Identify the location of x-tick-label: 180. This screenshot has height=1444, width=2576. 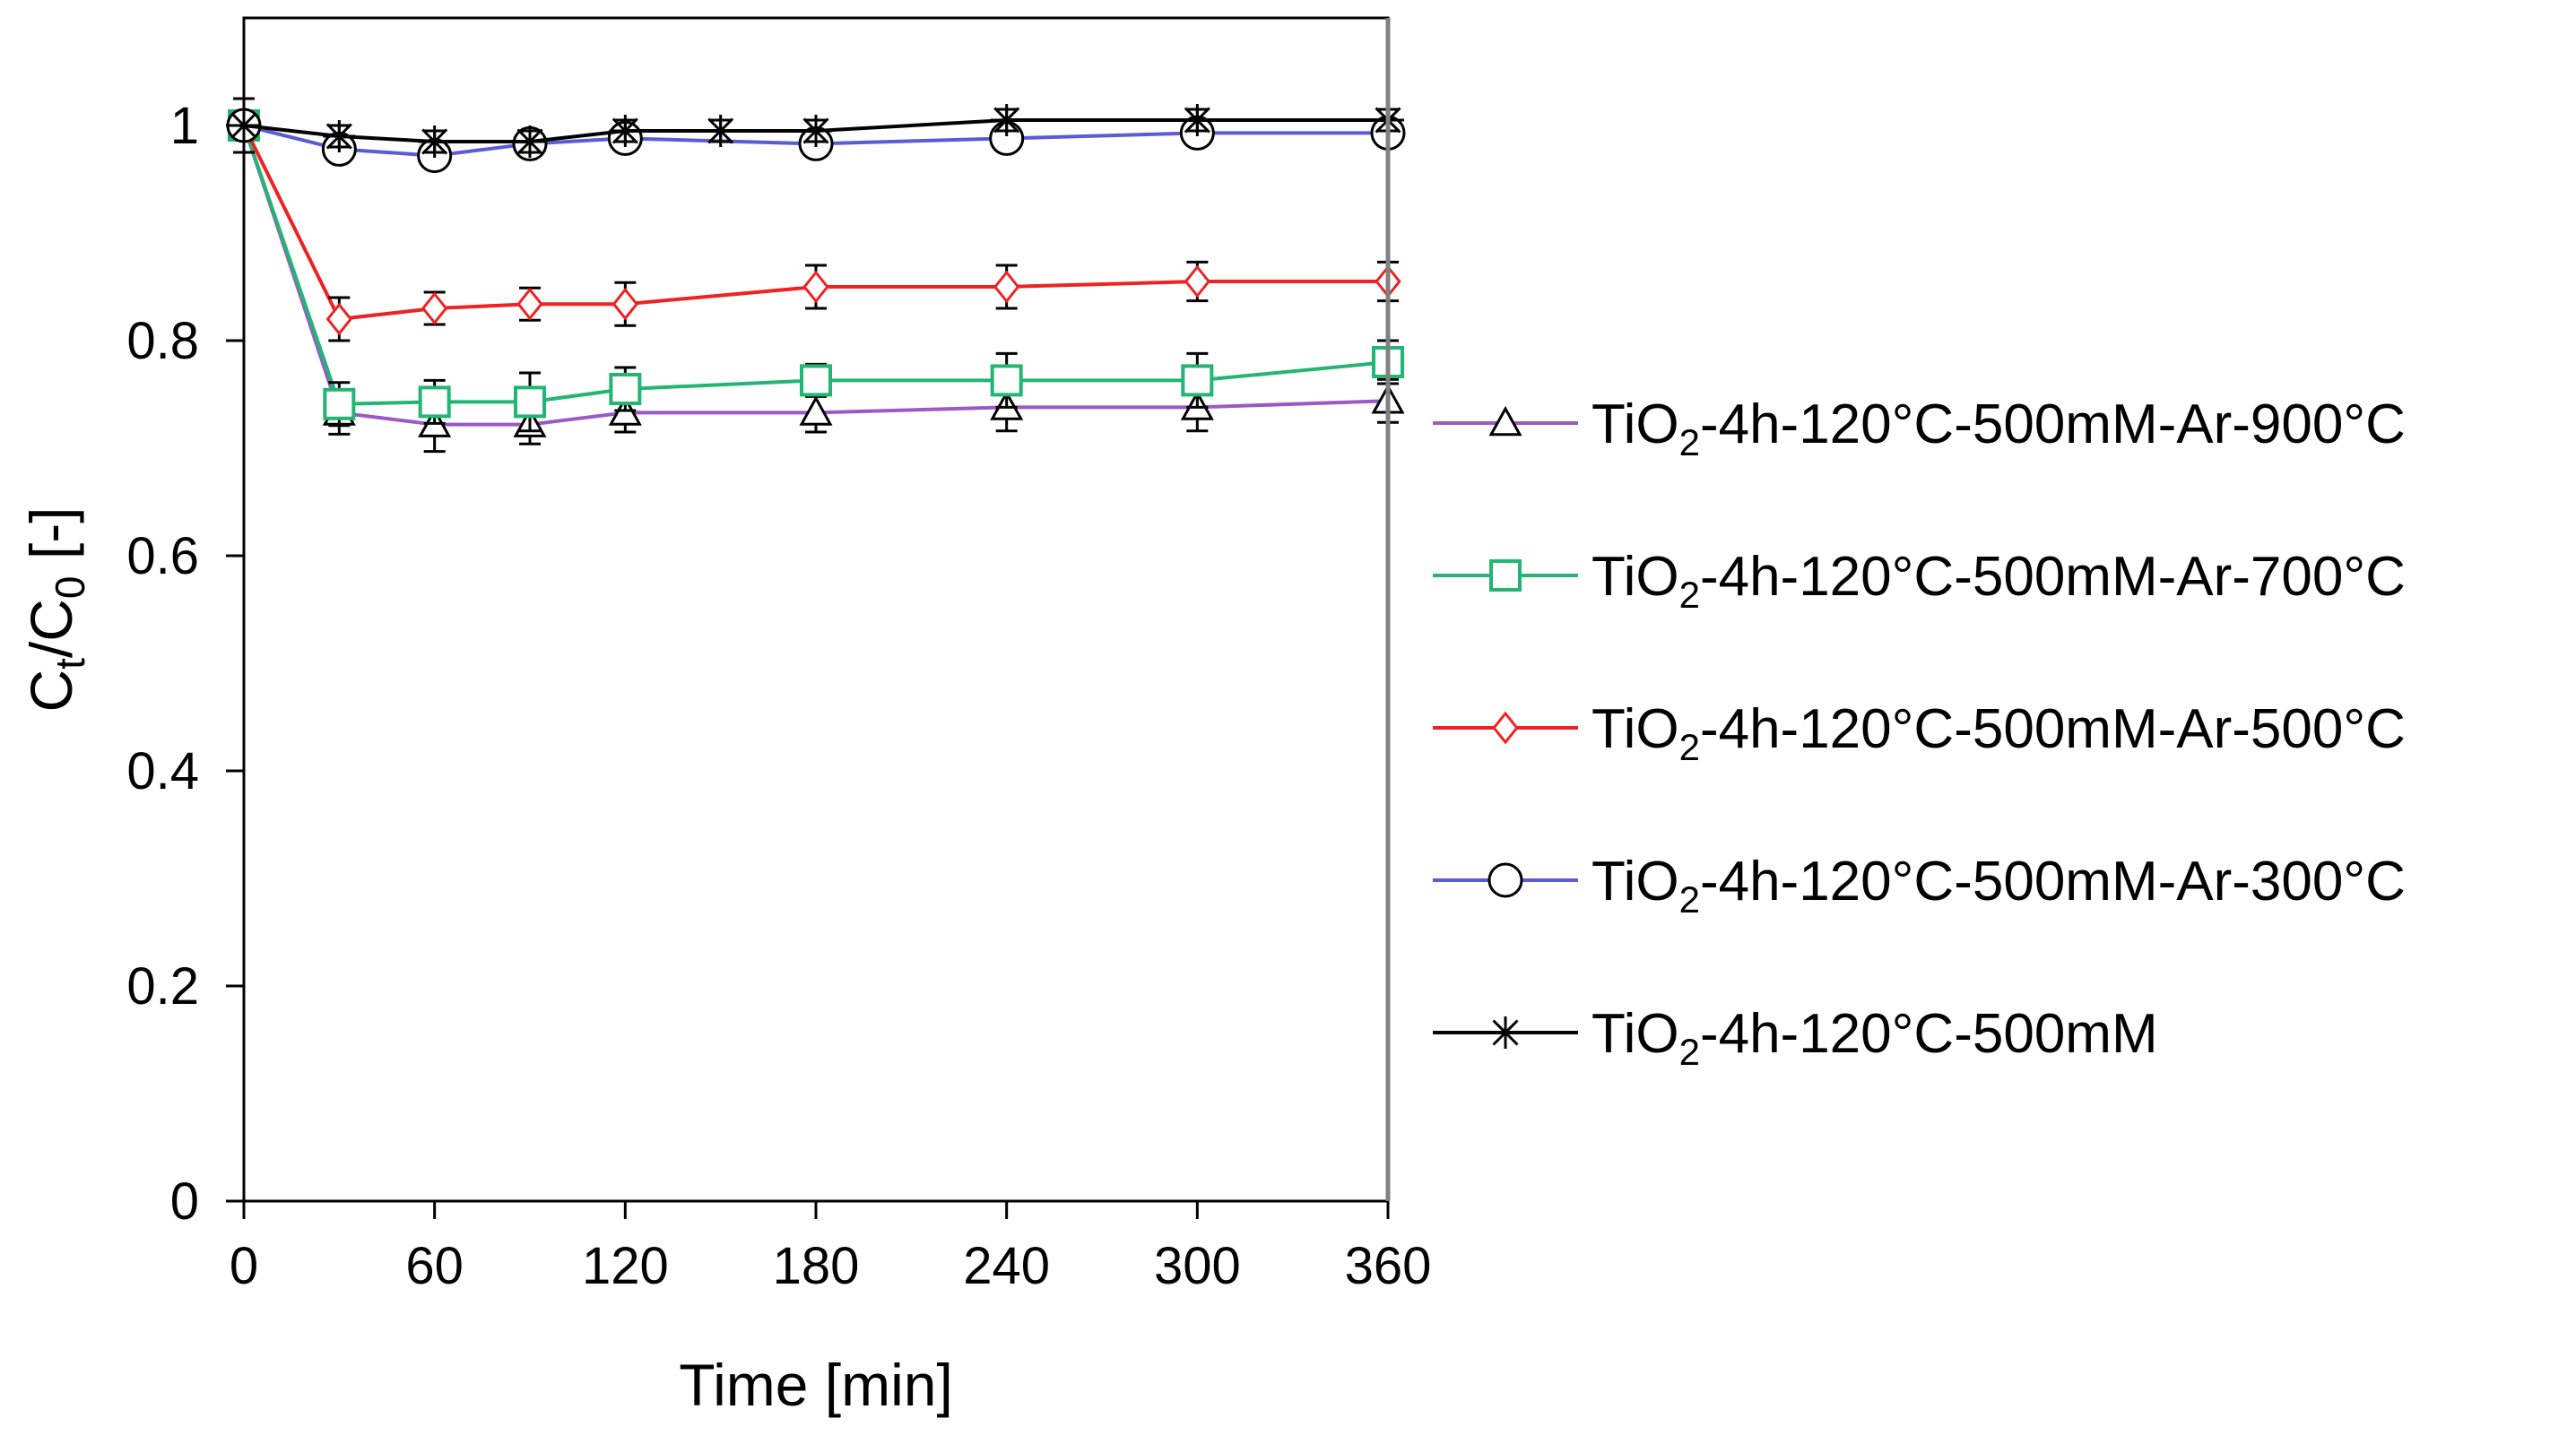
(816, 1266).